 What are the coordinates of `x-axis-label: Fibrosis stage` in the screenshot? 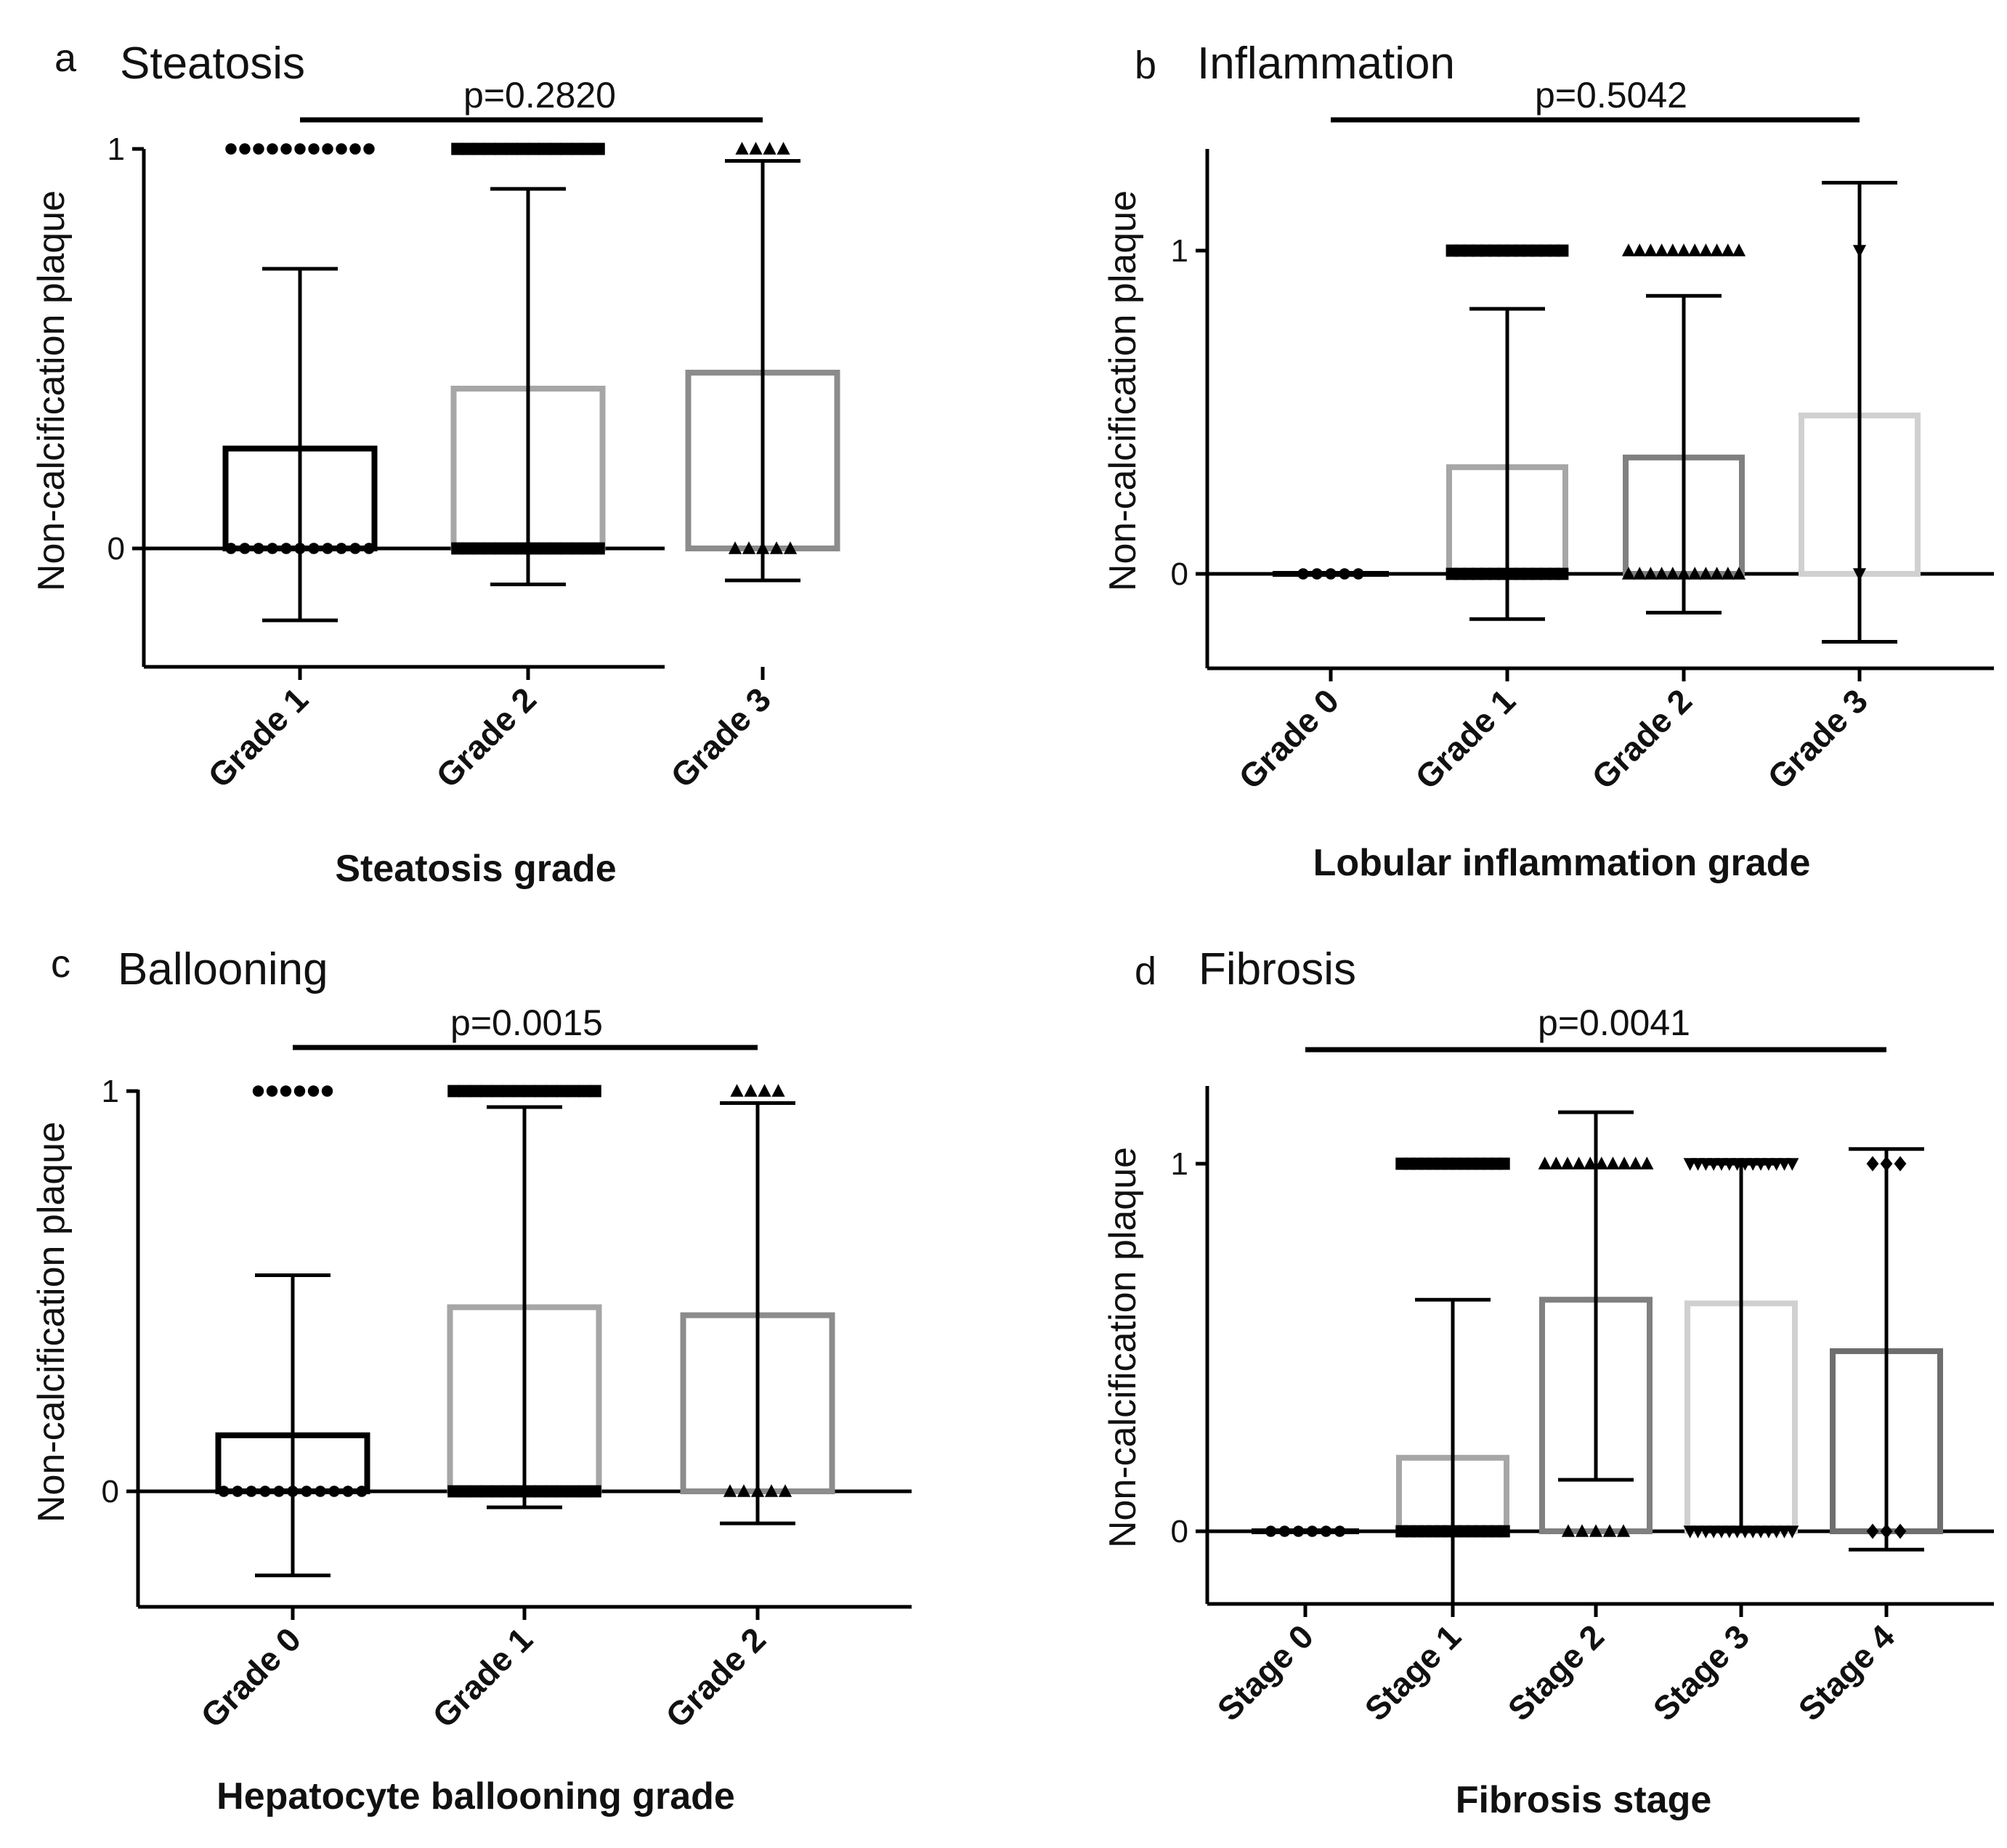 It's located at (1584, 1800).